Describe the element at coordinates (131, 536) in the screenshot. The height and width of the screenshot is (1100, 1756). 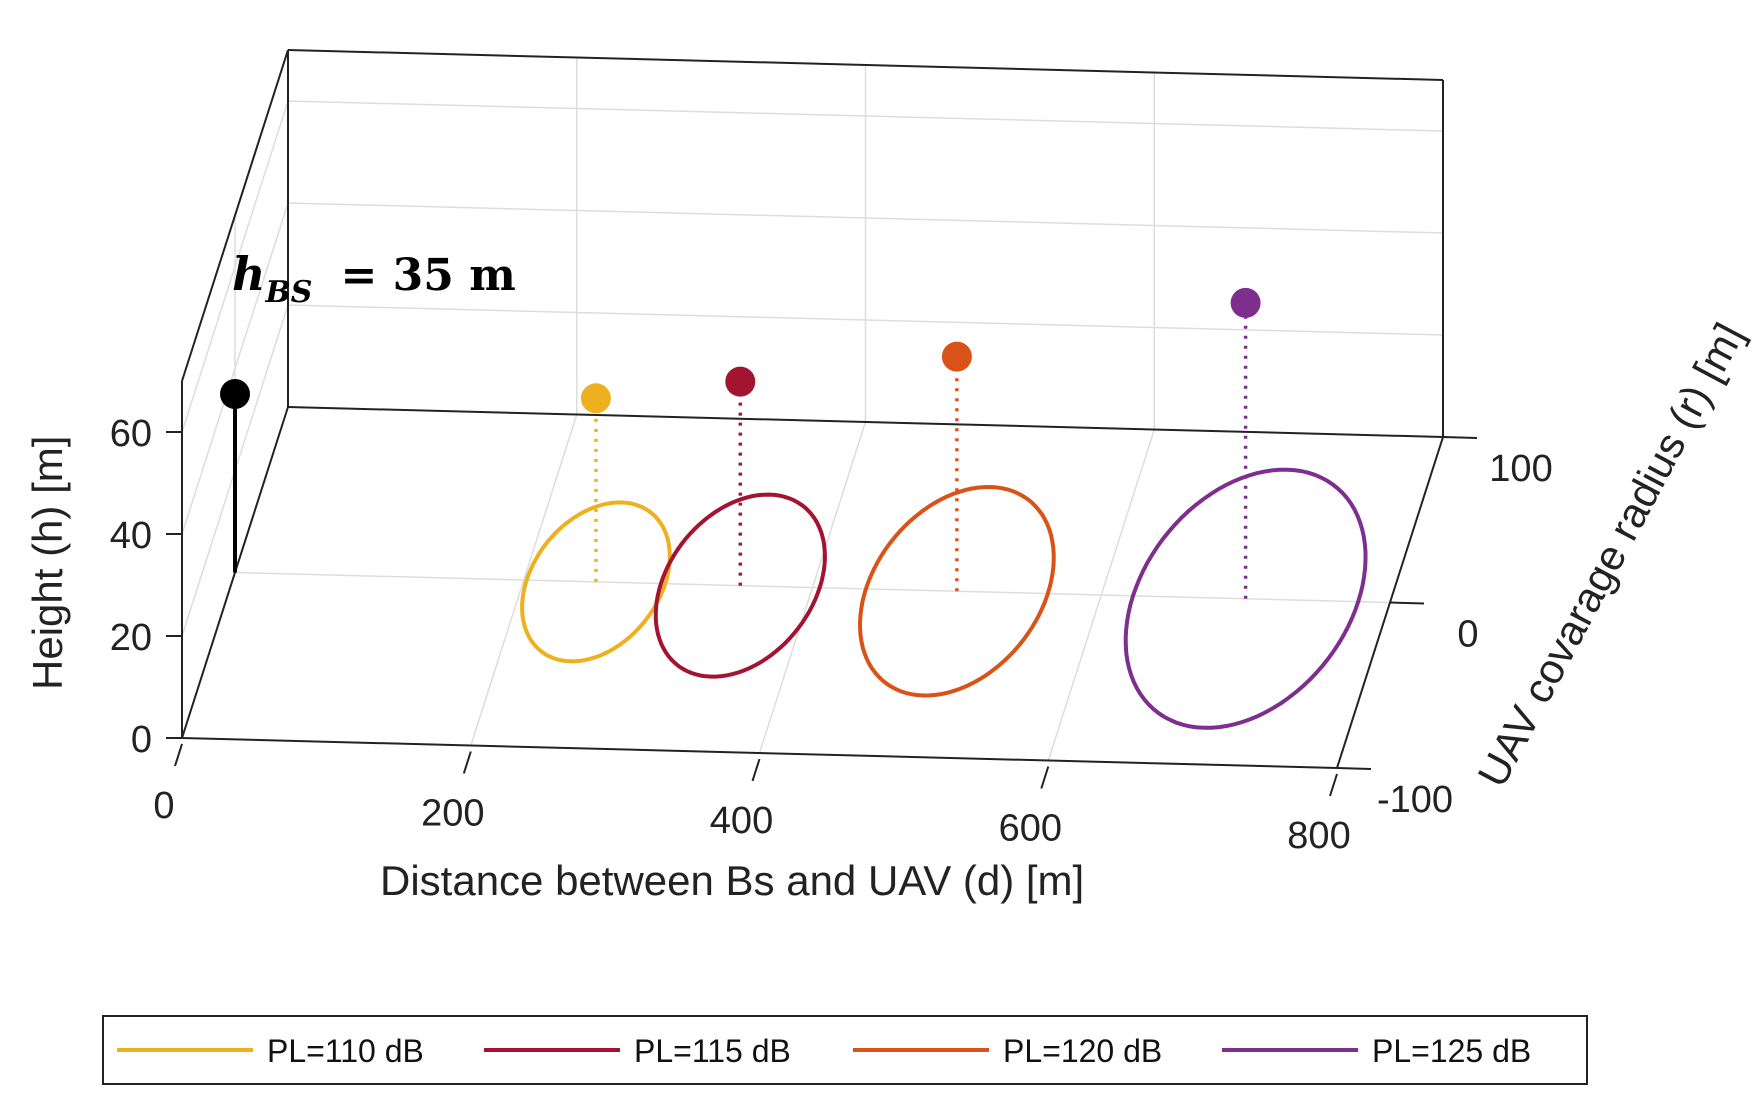
I see `z-tick-label: 40` at that location.